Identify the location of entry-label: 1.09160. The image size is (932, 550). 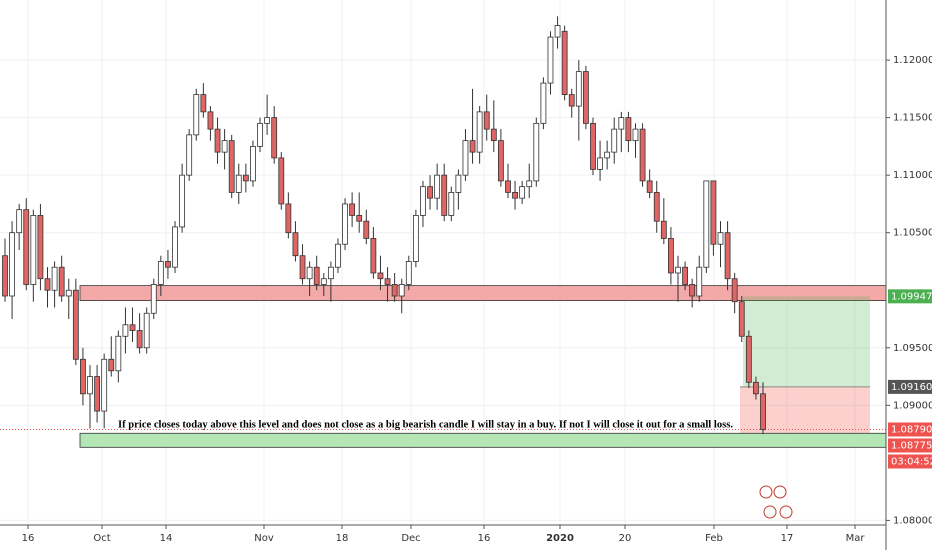
(911, 387).